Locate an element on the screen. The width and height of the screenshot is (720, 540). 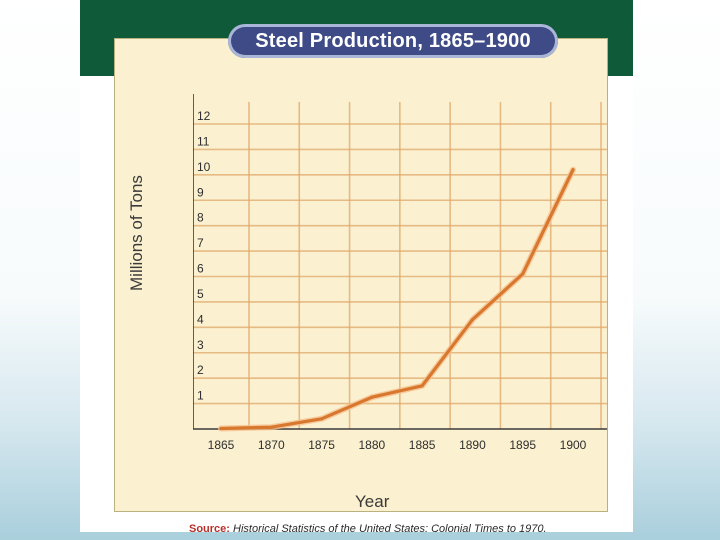
y-tick-label: 11 is located at coordinates (203, 141).